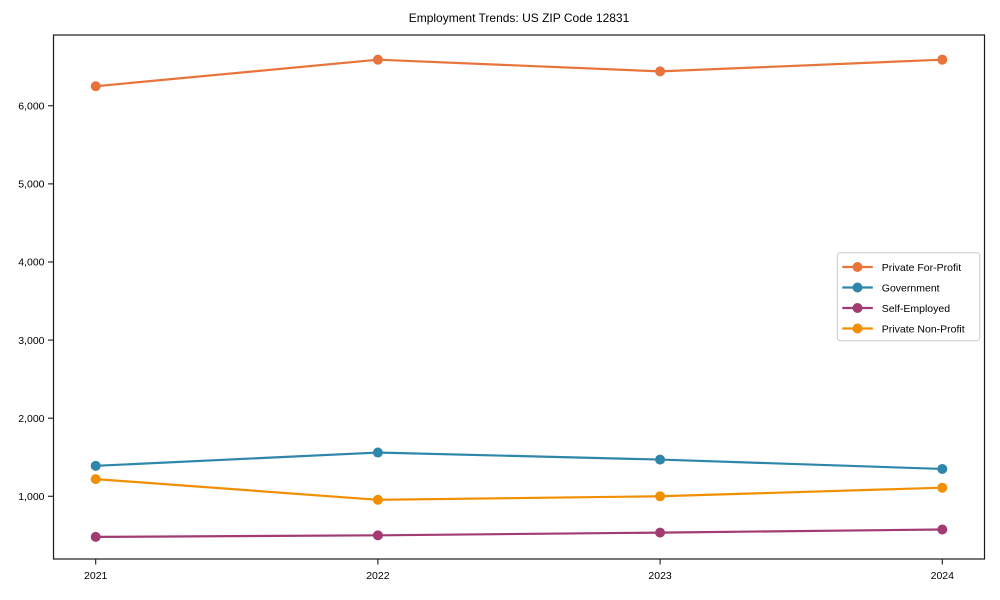  I want to click on x-axis-tick-label: 2023, so click(660, 576).